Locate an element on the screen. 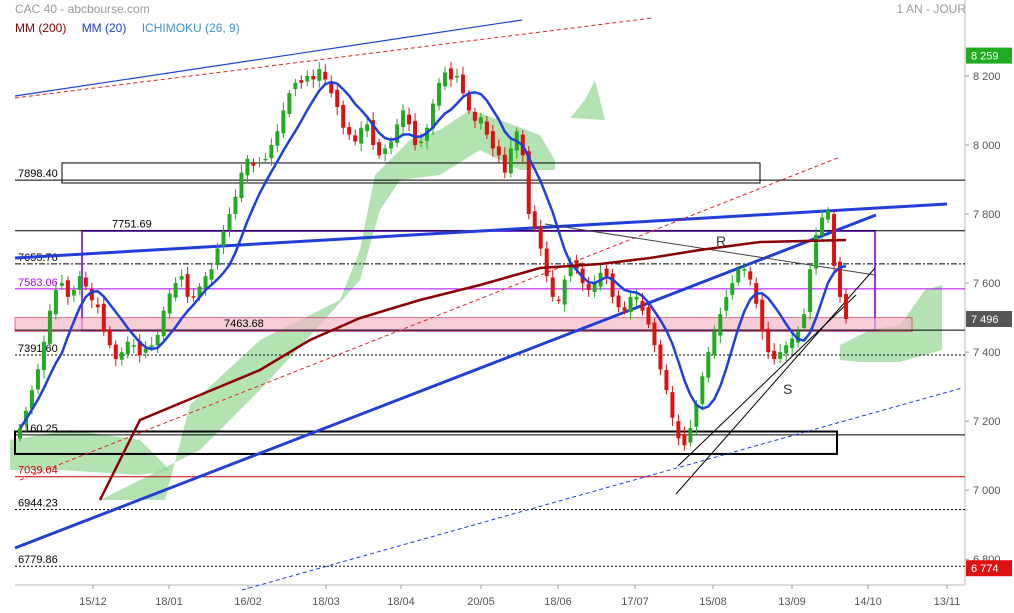  level-label: 7039.04 is located at coordinates (38, 471).